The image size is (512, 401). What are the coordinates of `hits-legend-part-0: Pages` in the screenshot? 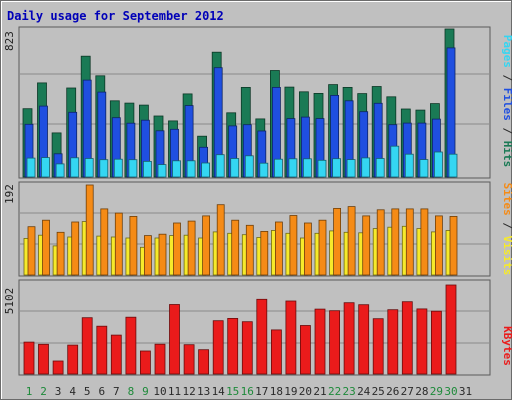 It's located at (506, 51).